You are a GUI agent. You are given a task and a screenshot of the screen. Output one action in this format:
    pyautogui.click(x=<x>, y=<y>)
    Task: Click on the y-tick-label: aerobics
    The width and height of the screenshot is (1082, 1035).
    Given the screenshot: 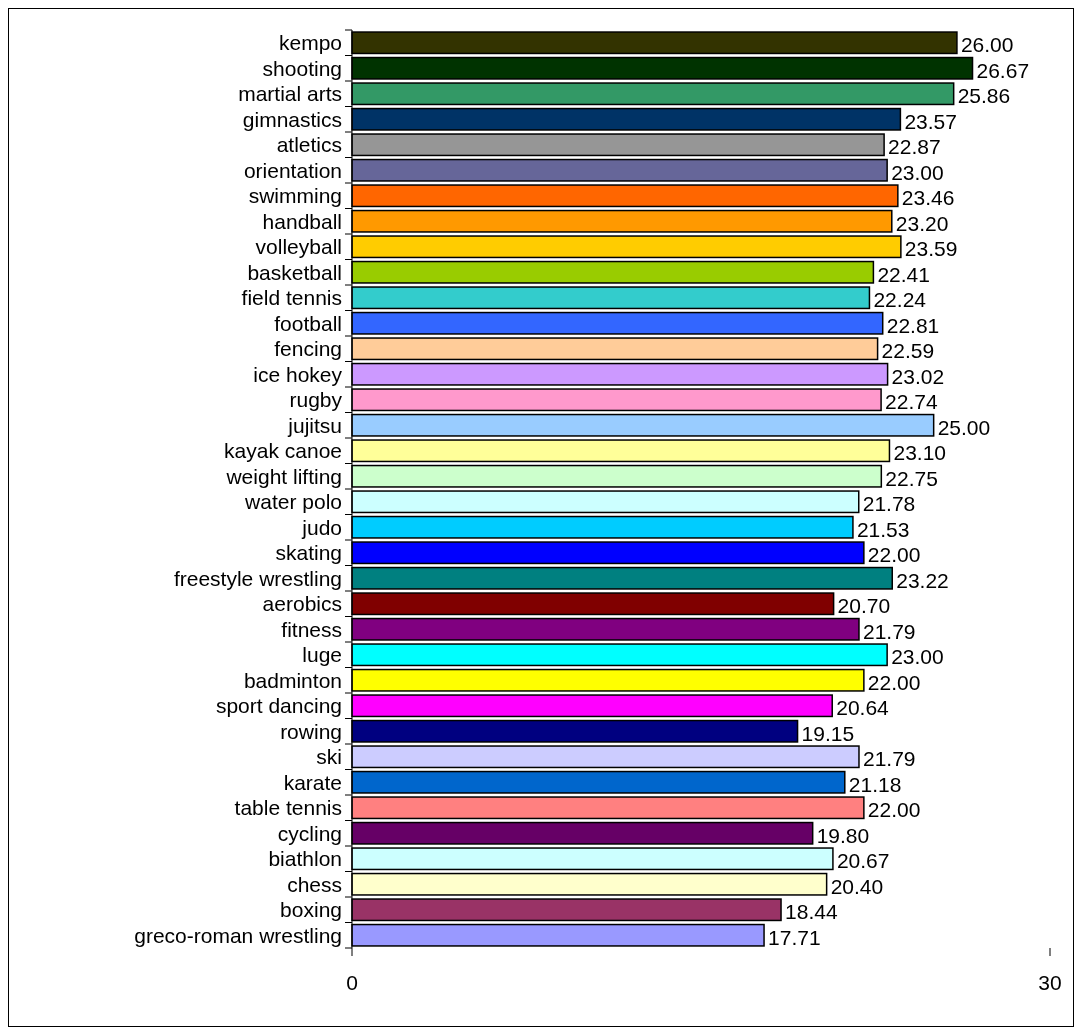 What is the action you would take?
    pyautogui.click(x=302, y=604)
    